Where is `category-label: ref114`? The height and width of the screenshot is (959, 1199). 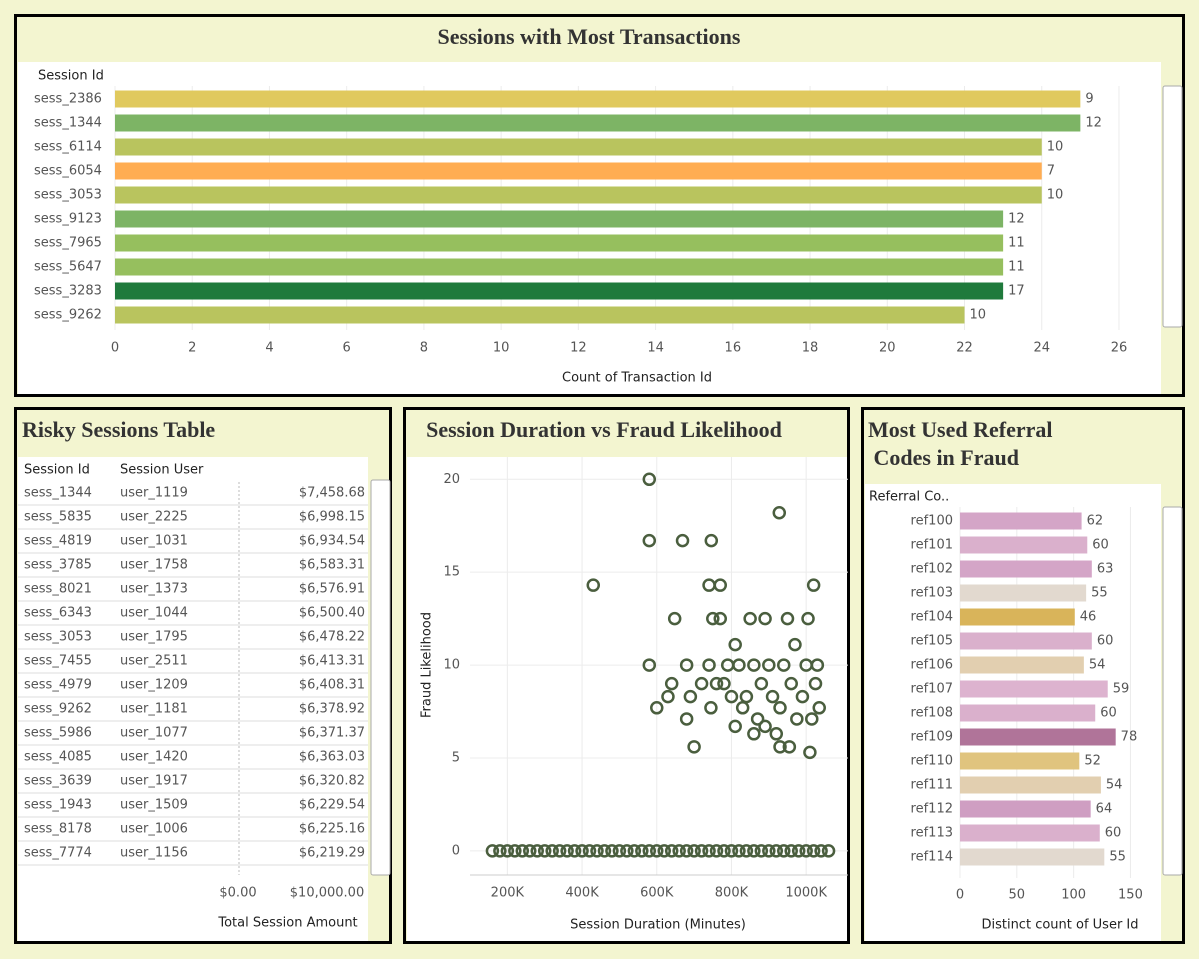
category-label: ref114 is located at coordinates (932, 857).